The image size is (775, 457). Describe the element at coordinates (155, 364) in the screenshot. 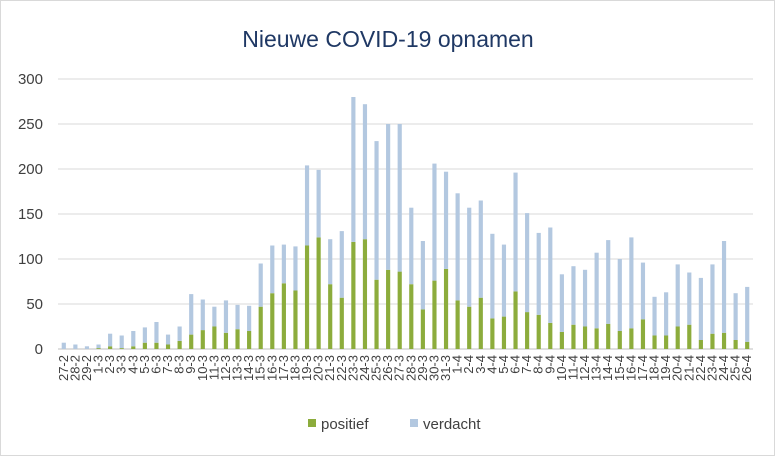

I see `x-tick-label: 6-3` at that location.